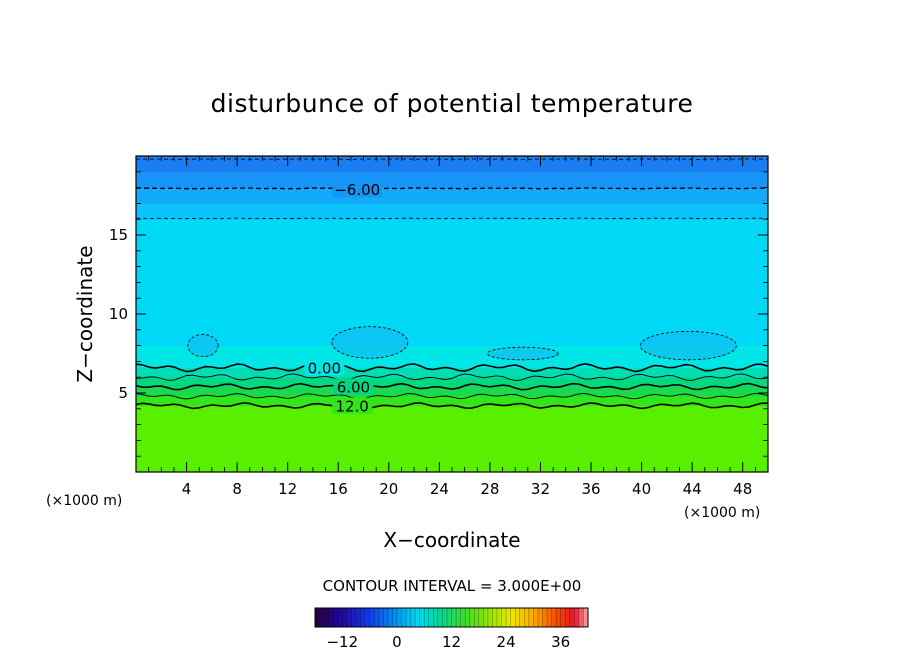  Describe the element at coordinates (590, 489) in the screenshot. I see `x-tick-label: 36` at that location.